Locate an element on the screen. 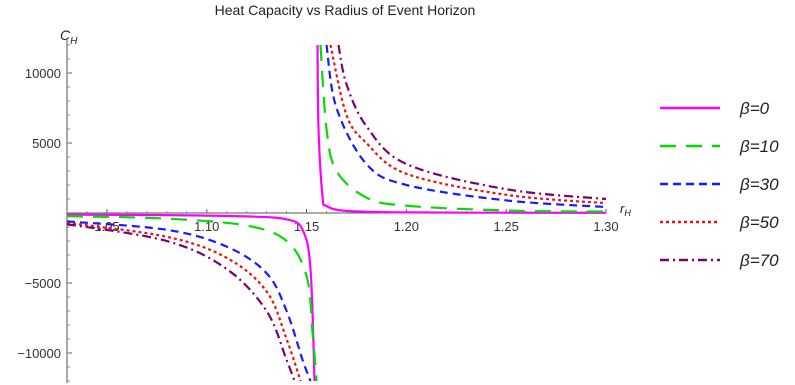 This screenshot has height=385, width=795. x-axis-label-sub: H is located at coordinates (627, 213).